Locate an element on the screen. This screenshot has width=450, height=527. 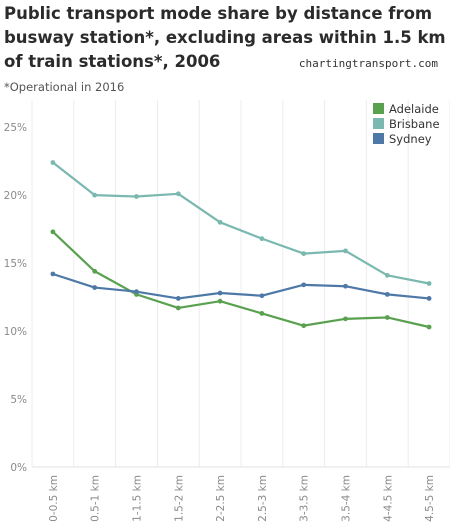
x-tick-label: 3-3.5 km is located at coordinates (305, 498).